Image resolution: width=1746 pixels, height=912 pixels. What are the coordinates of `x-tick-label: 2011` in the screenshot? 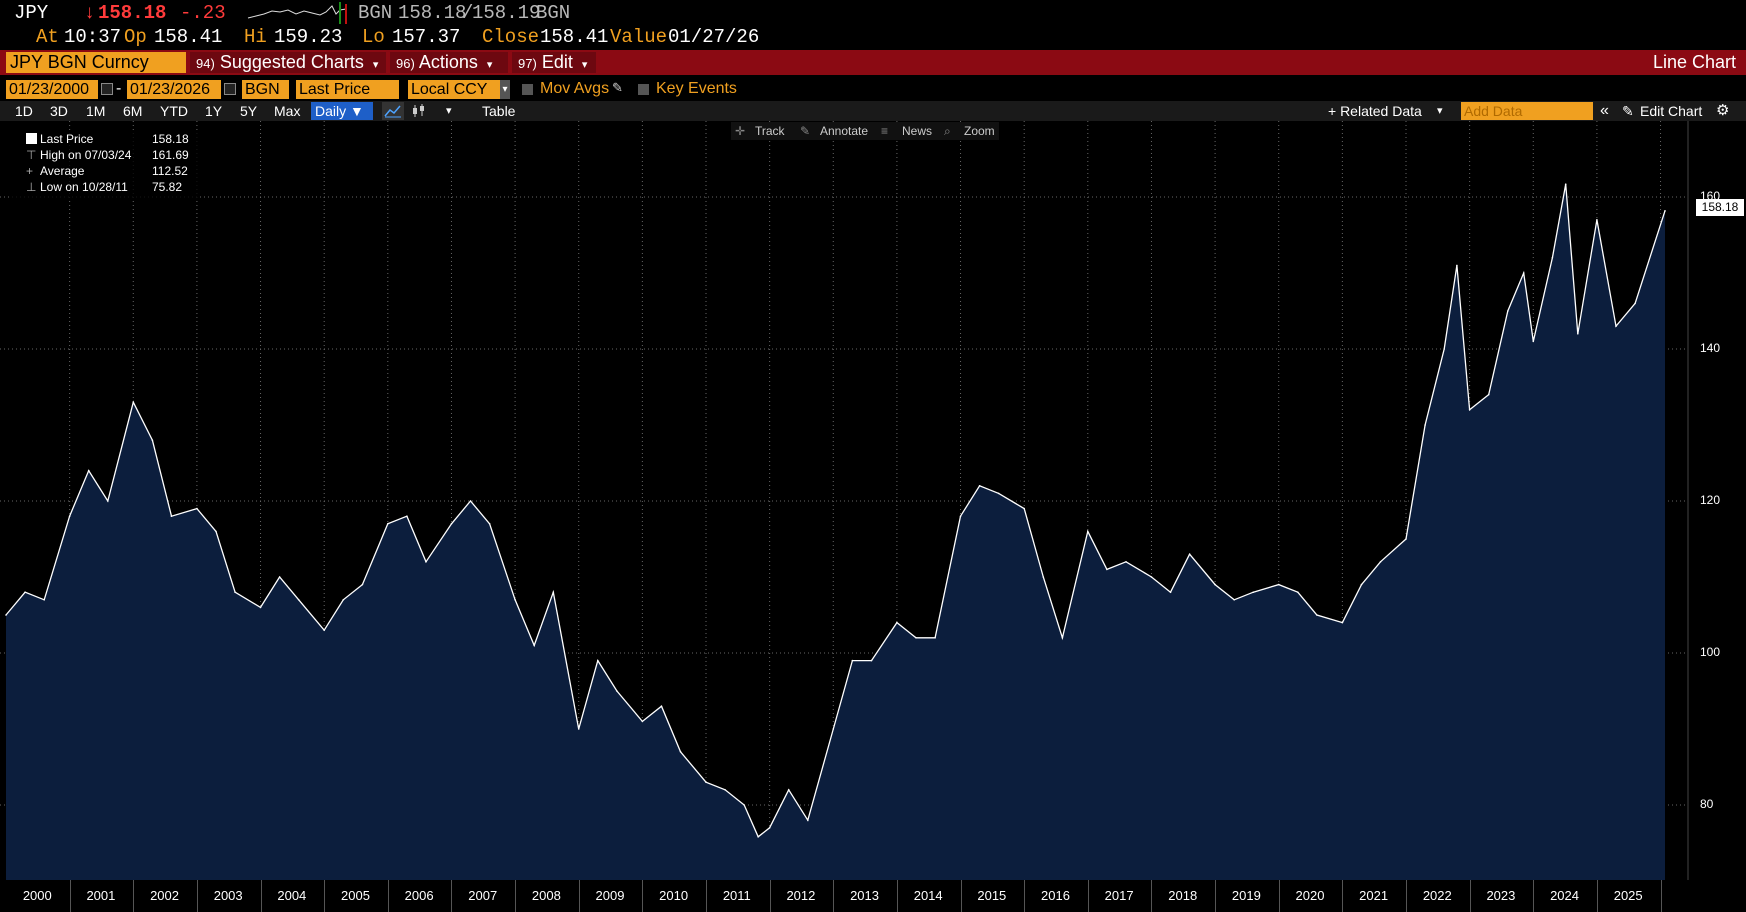 It's located at (736, 895).